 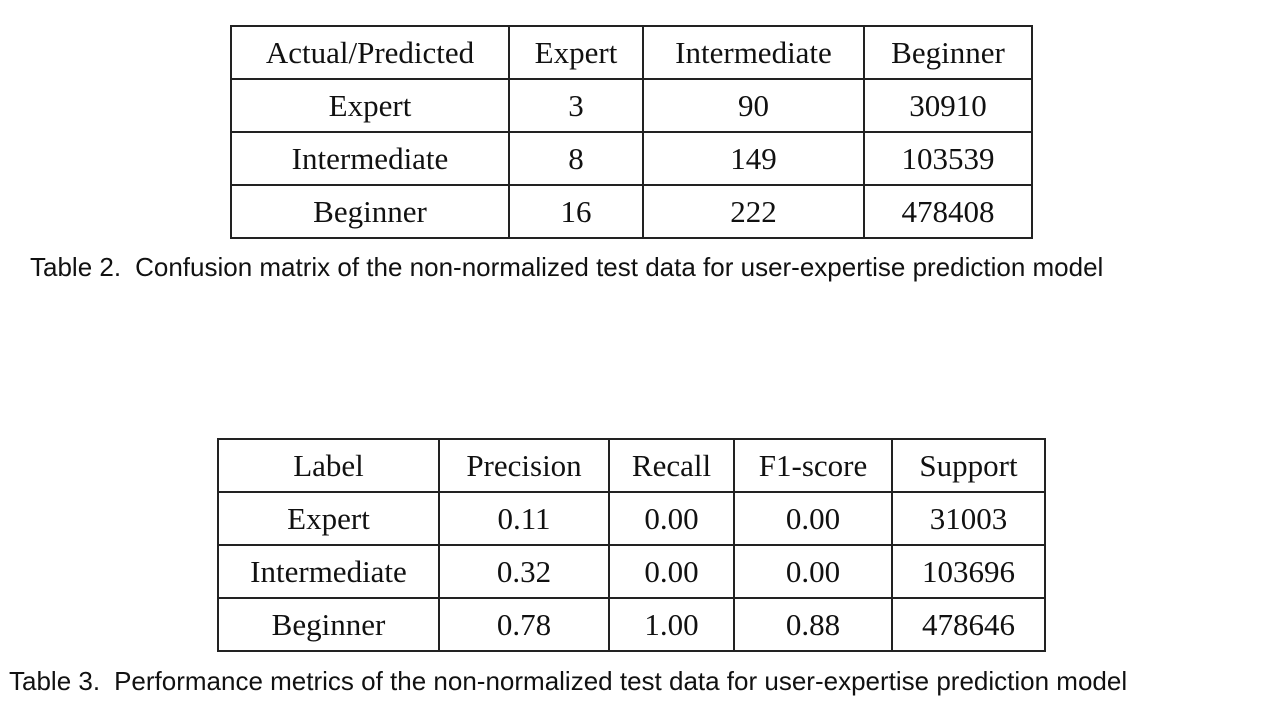 I want to click on table-cell: 103539, so click(x=948, y=158).